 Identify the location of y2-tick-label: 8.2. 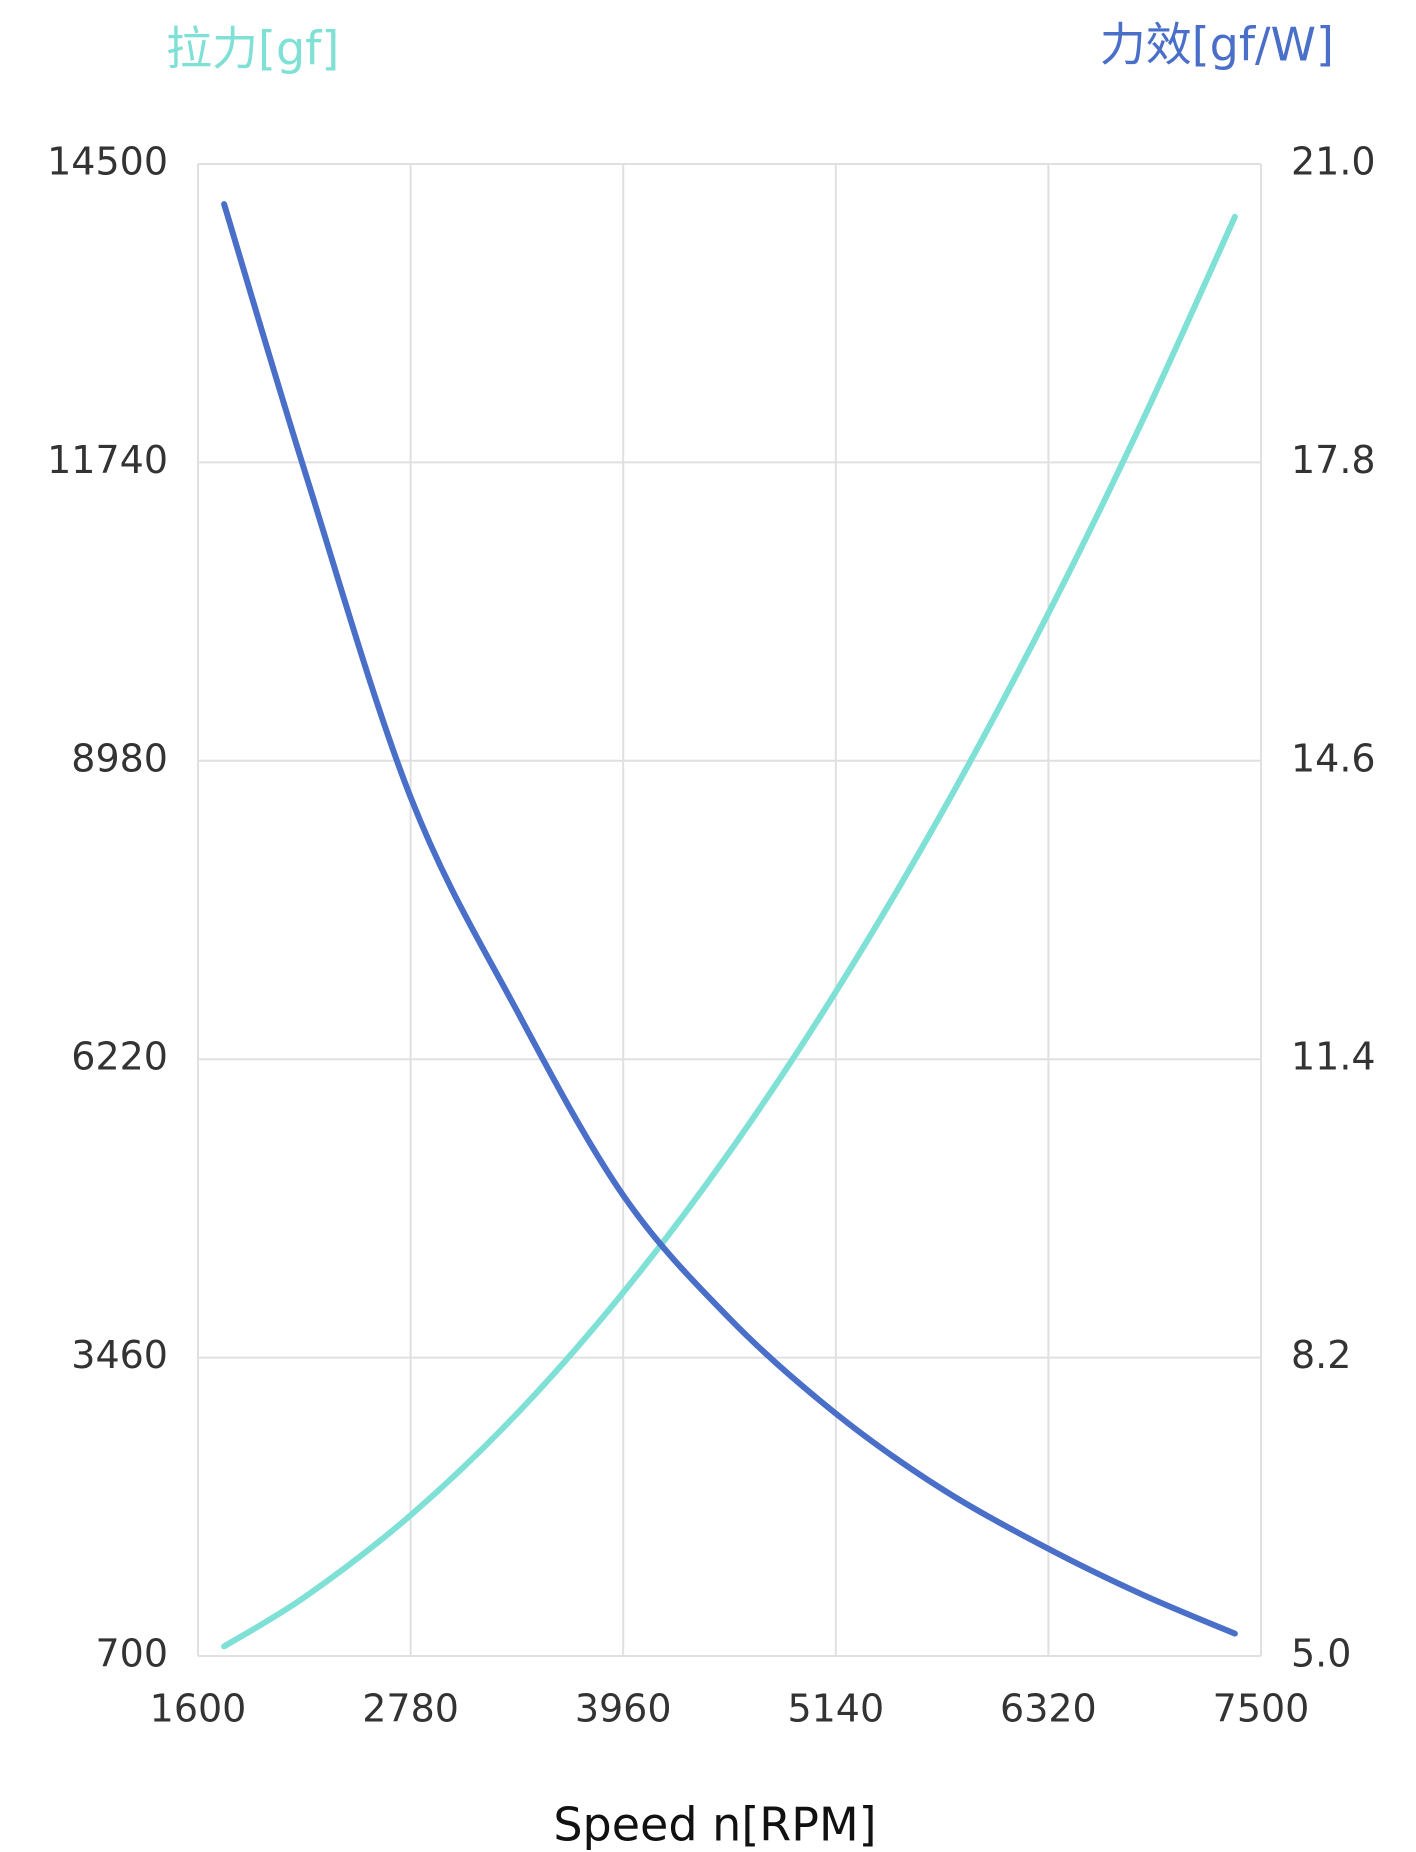
(1321, 1355).